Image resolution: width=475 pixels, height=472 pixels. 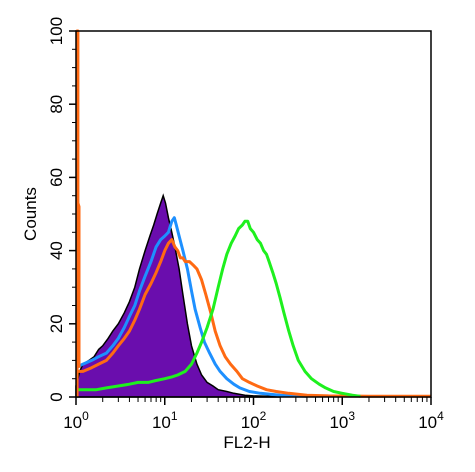 What do you see at coordinates (56, 177) in the screenshot?
I see `y-tick-label: 60` at bounding box center [56, 177].